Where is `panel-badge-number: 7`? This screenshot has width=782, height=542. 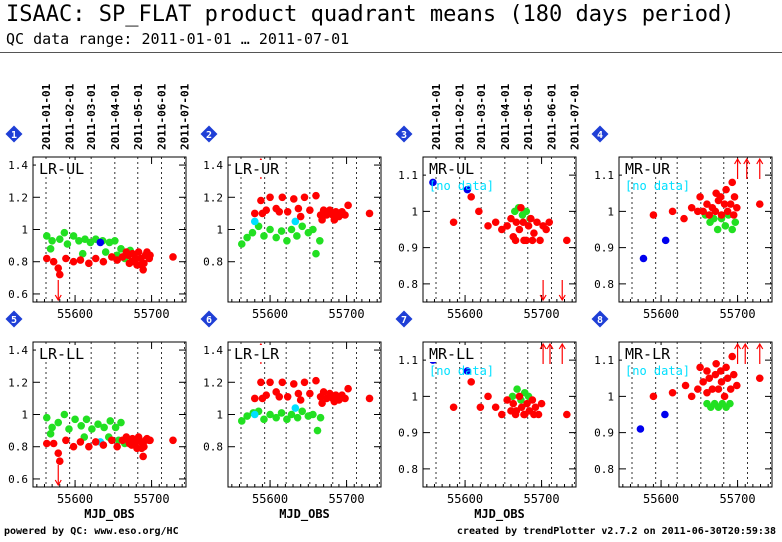
panel-badge-number: 7 is located at coordinates (404, 320).